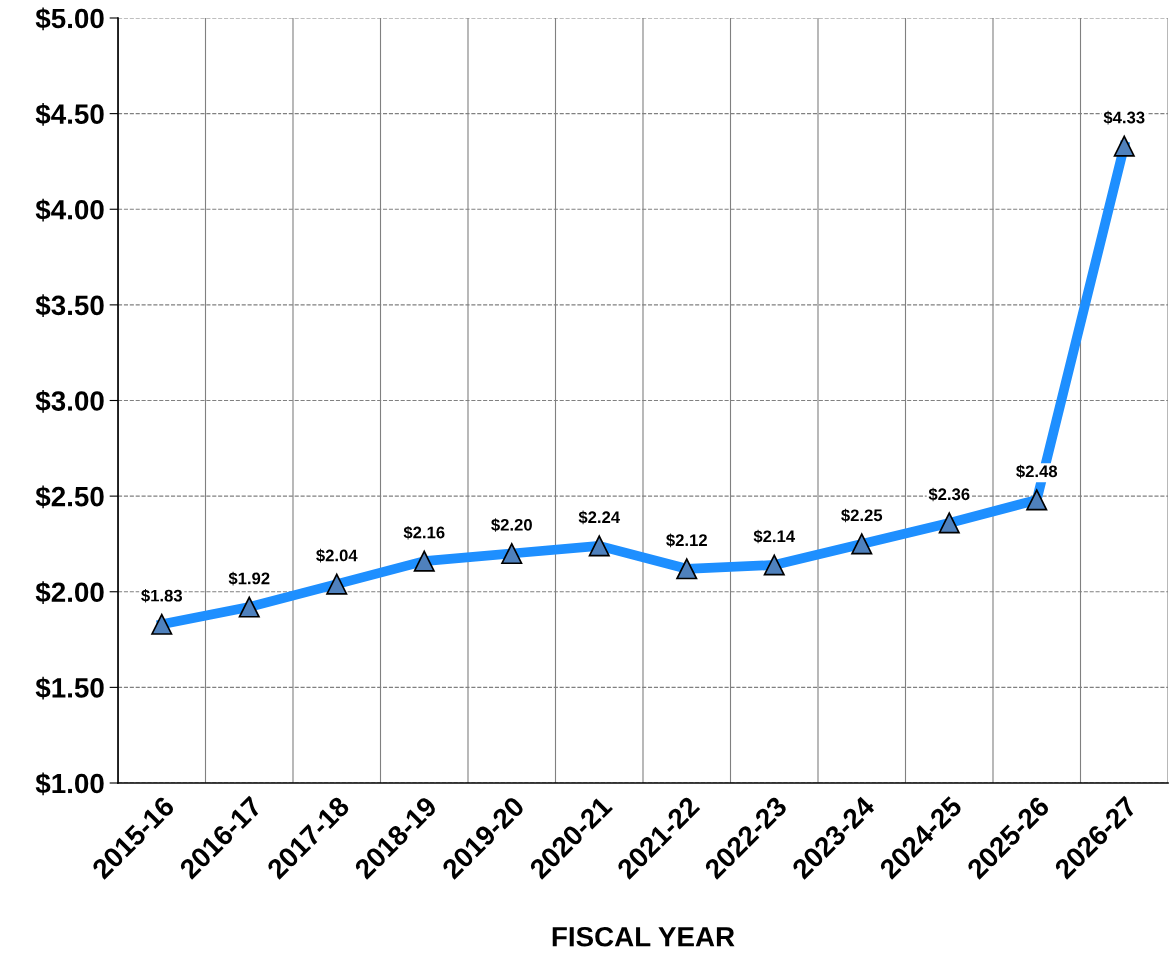 This screenshot has width=1169, height=975. I want to click on x-axis-title: FISCAL YEAR, so click(643, 936).